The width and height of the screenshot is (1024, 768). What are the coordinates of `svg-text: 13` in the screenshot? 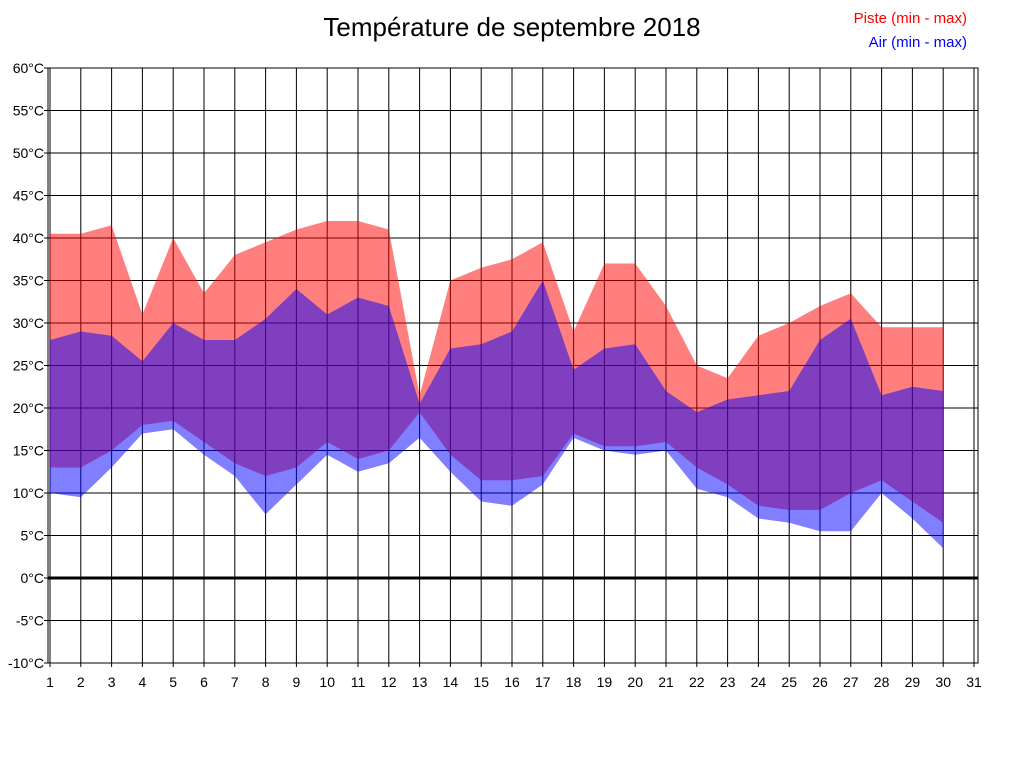 It's located at (420, 682).